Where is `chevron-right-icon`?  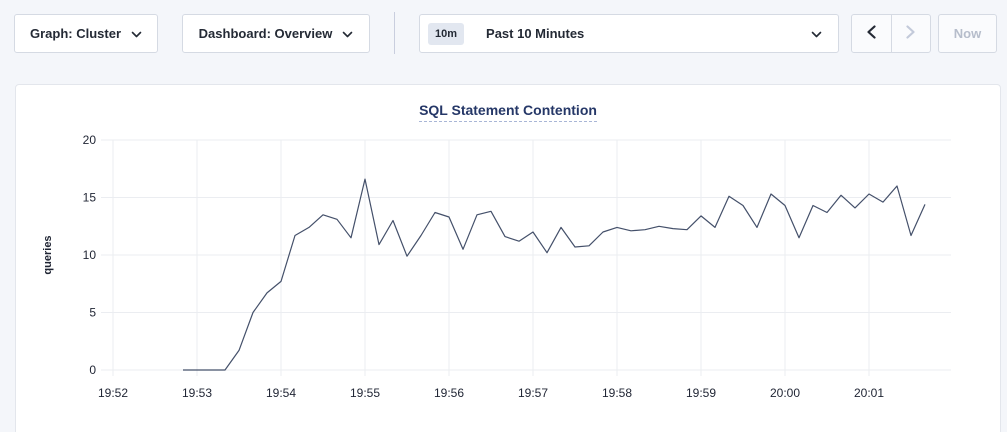
chevron-right-icon is located at coordinates (910, 33).